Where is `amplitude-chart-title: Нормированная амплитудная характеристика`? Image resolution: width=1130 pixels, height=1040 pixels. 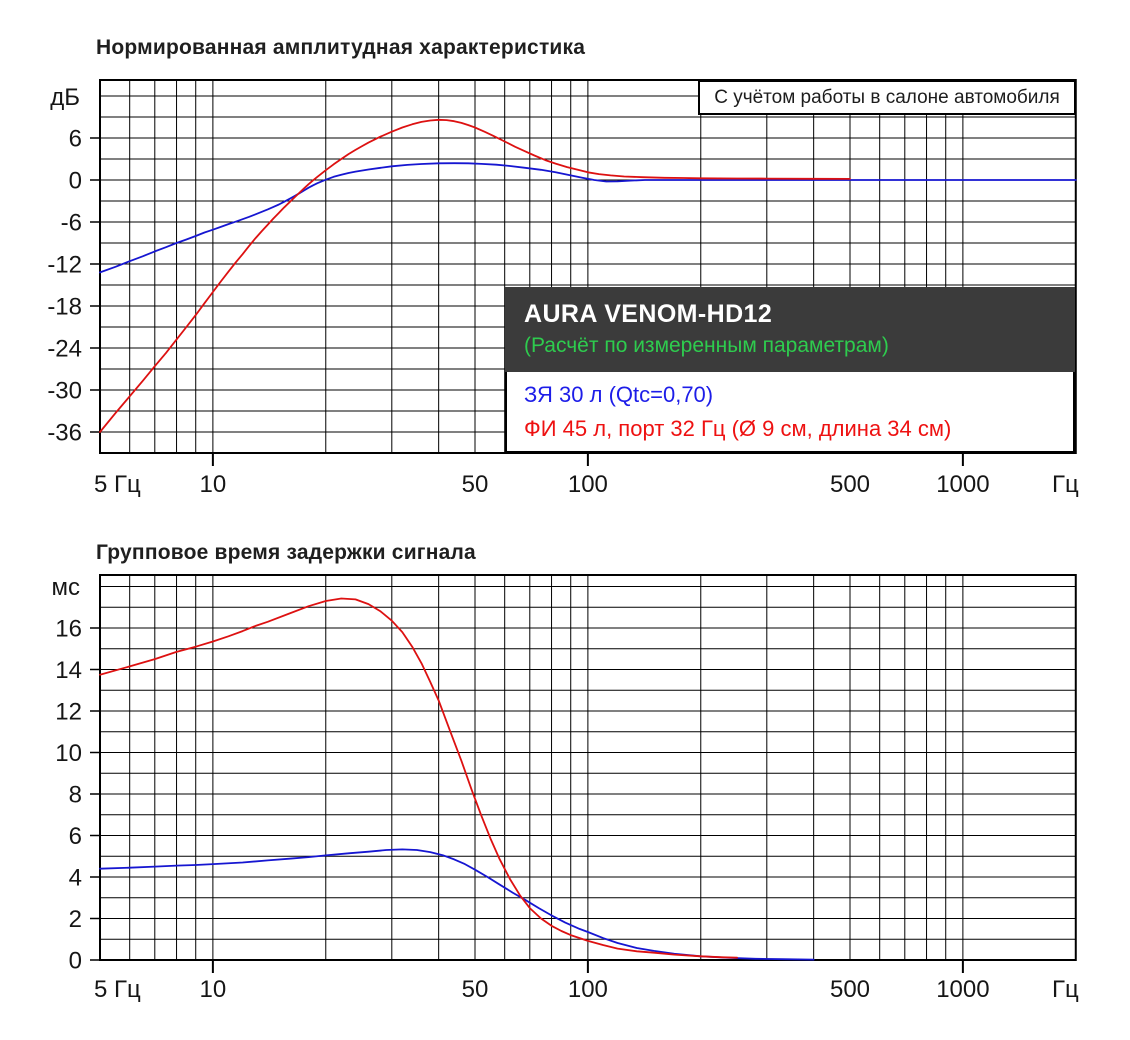
amplitude-chart-title: Нормированная амплитудная характеристика is located at coordinates (341, 47).